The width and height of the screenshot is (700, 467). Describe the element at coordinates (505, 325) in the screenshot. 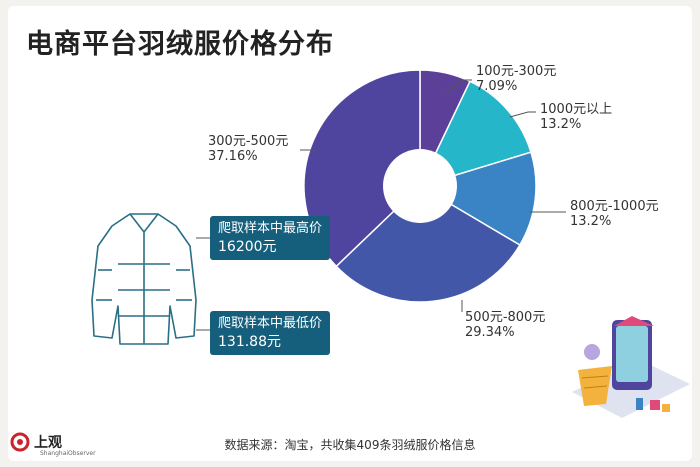

I see `slice-label-500-800: 500元-800元 29.34%` at that location.